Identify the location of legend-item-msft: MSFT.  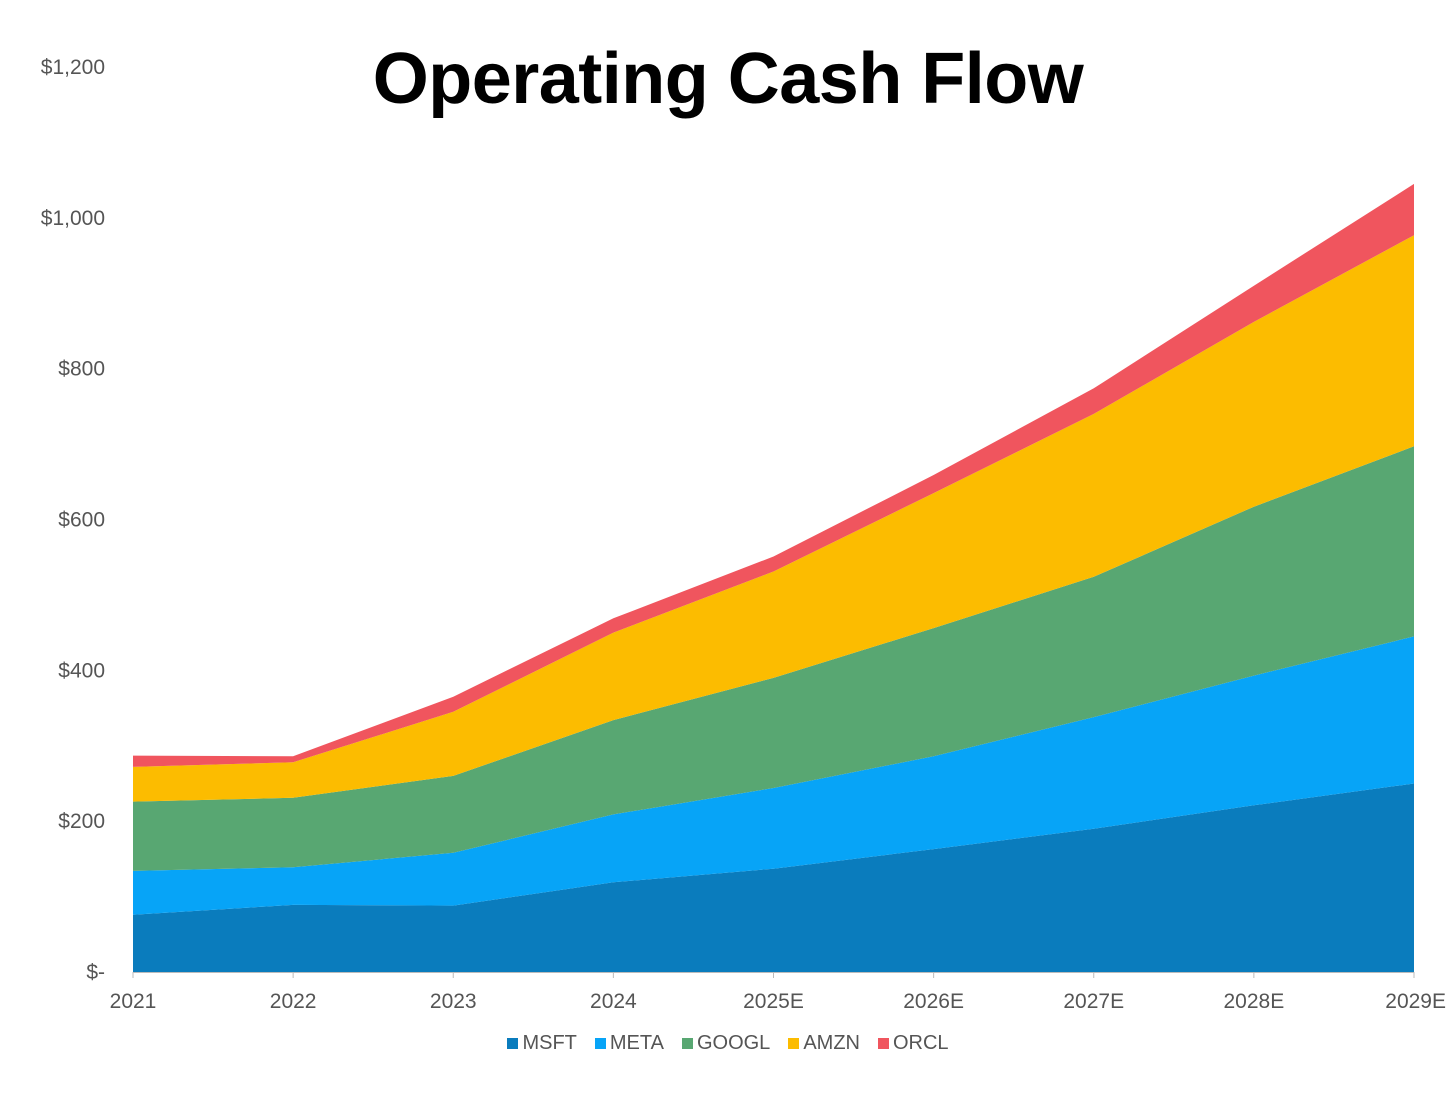
(542, 1043).